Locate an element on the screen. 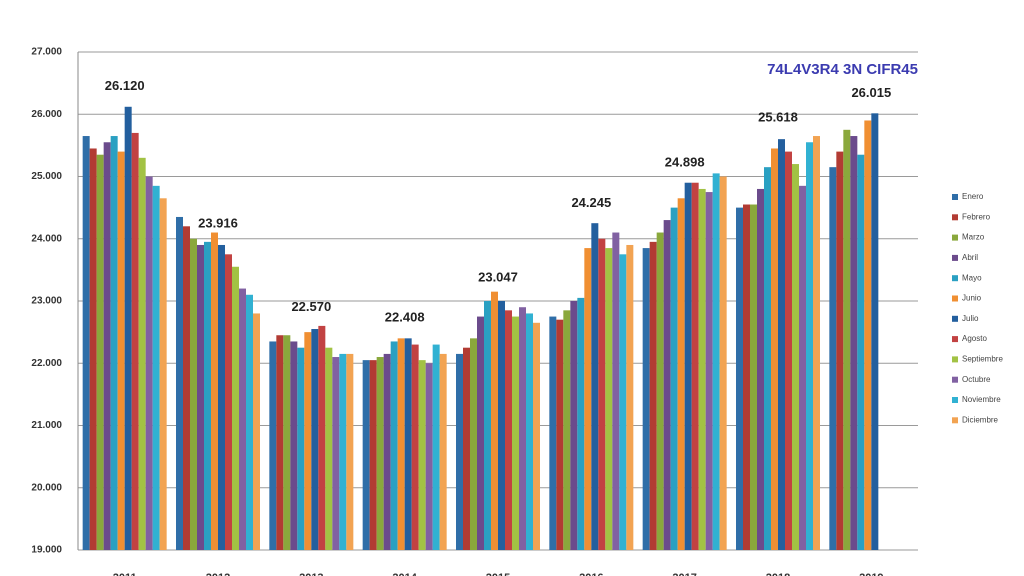 This screenshot has width=1024, height=576. y-tick-label: 22.000 is located at coordinates (46, 363).